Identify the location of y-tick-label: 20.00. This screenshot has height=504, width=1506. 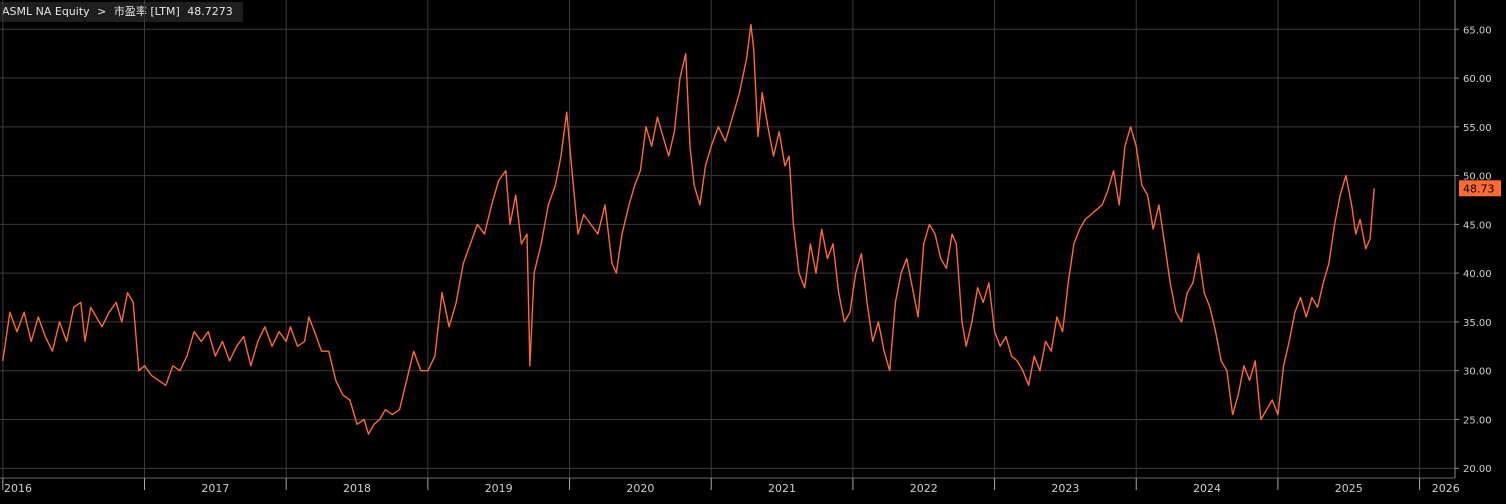
(1477, 469).